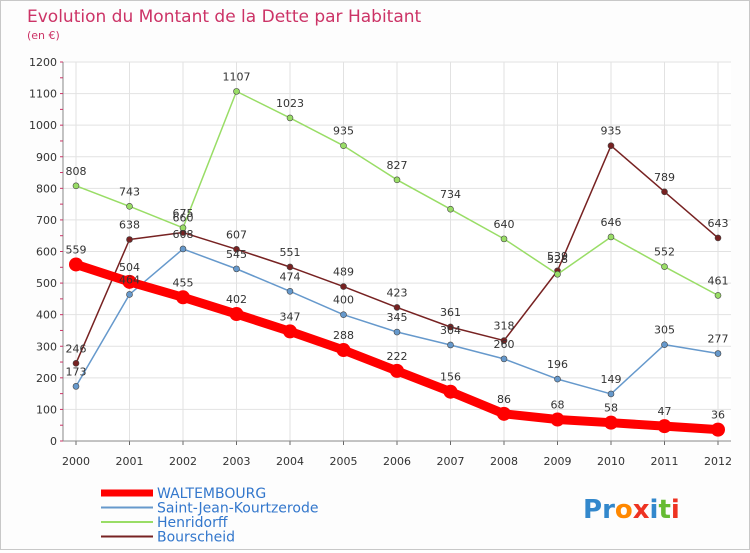  I want to click on y-tick-label: 200, so click(46, 378).